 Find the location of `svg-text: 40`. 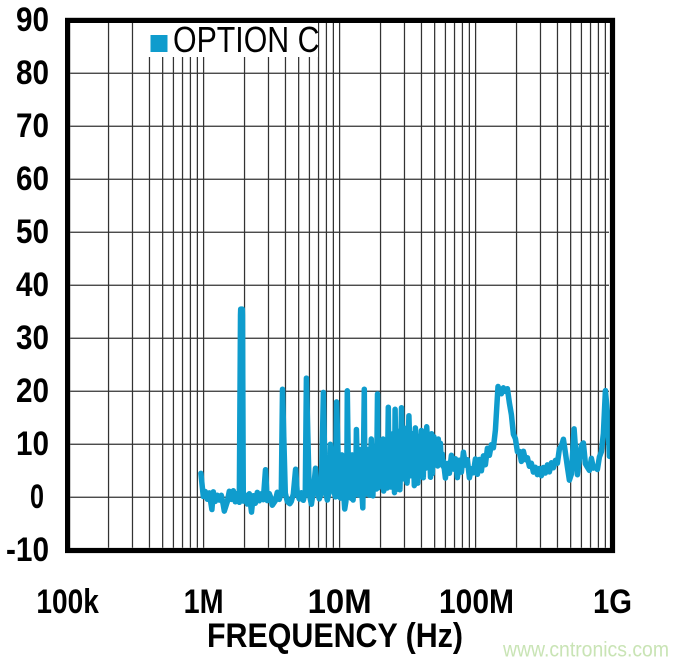

svg-text: 40 is located at coordinates (32, 285).